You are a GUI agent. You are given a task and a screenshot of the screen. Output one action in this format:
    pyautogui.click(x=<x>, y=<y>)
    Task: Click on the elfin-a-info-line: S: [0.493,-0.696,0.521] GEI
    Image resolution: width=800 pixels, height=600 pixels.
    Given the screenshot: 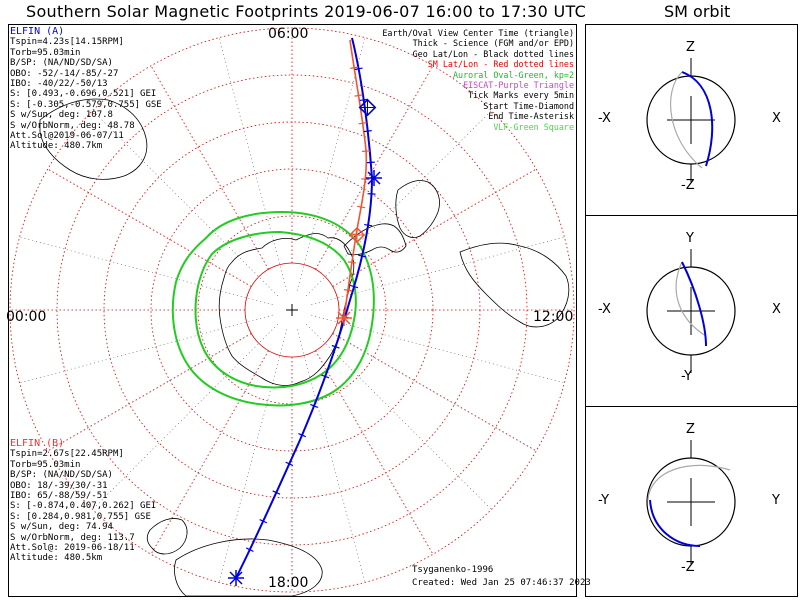 What is the action you would take?
    pyautogui.click(x=83, y=94)
    